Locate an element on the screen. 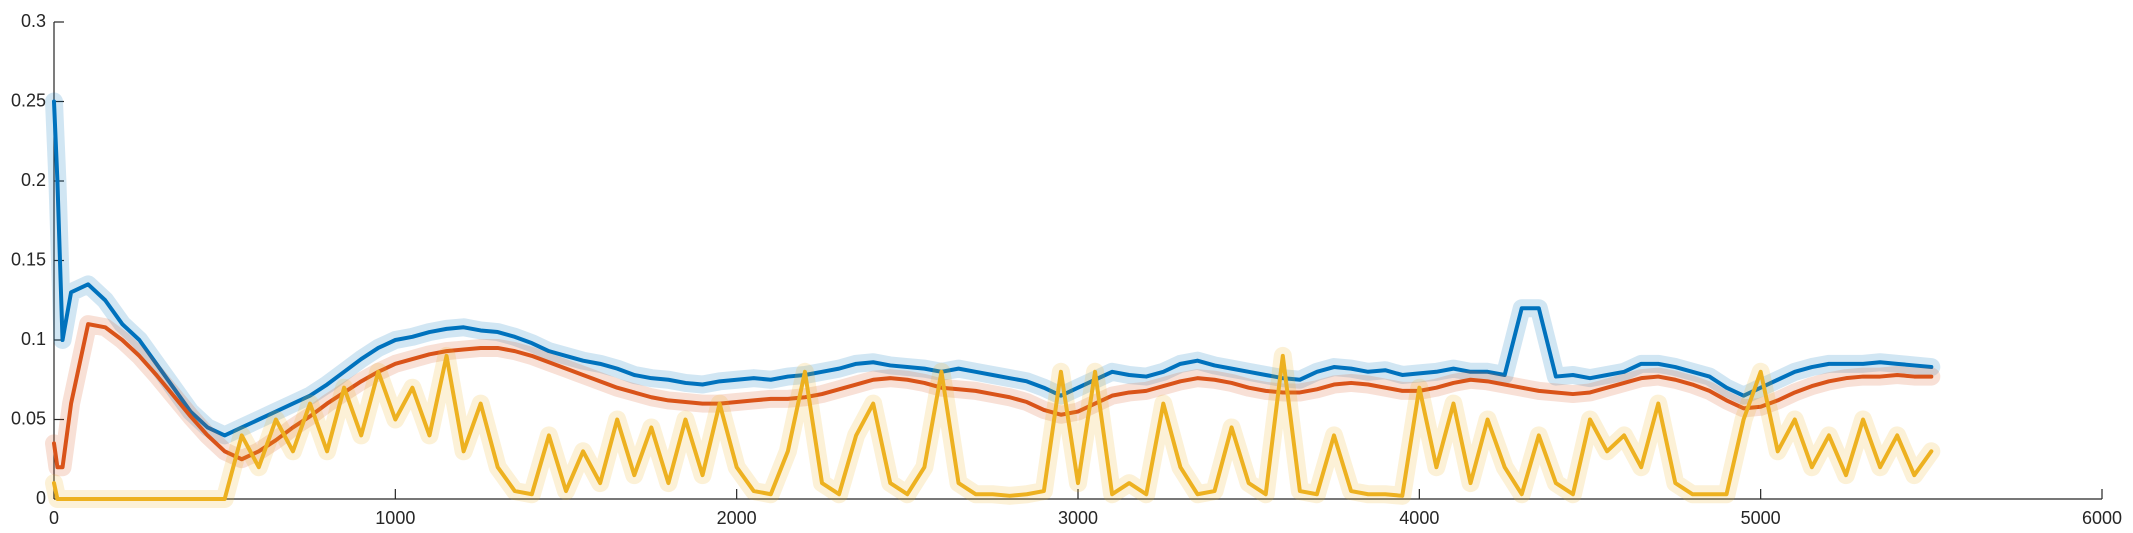 The height and width of the screenshot is (533, 2133). x-tick-label: 2000 is located at coordinates (737, 518).